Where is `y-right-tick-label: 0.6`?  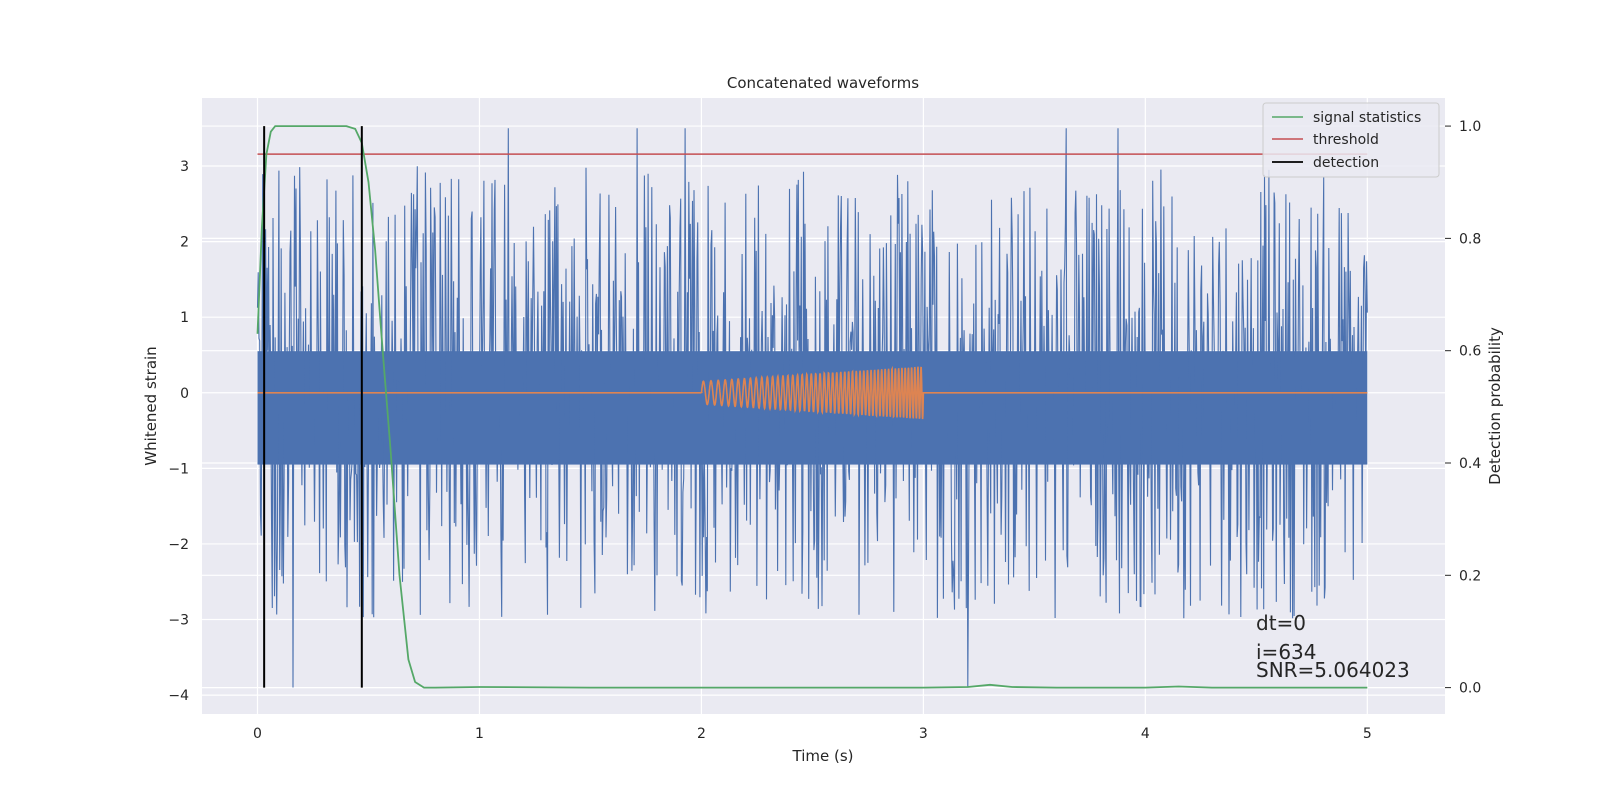
y-right-tick-label: 0.6 is located at coordinates (1470, 352).